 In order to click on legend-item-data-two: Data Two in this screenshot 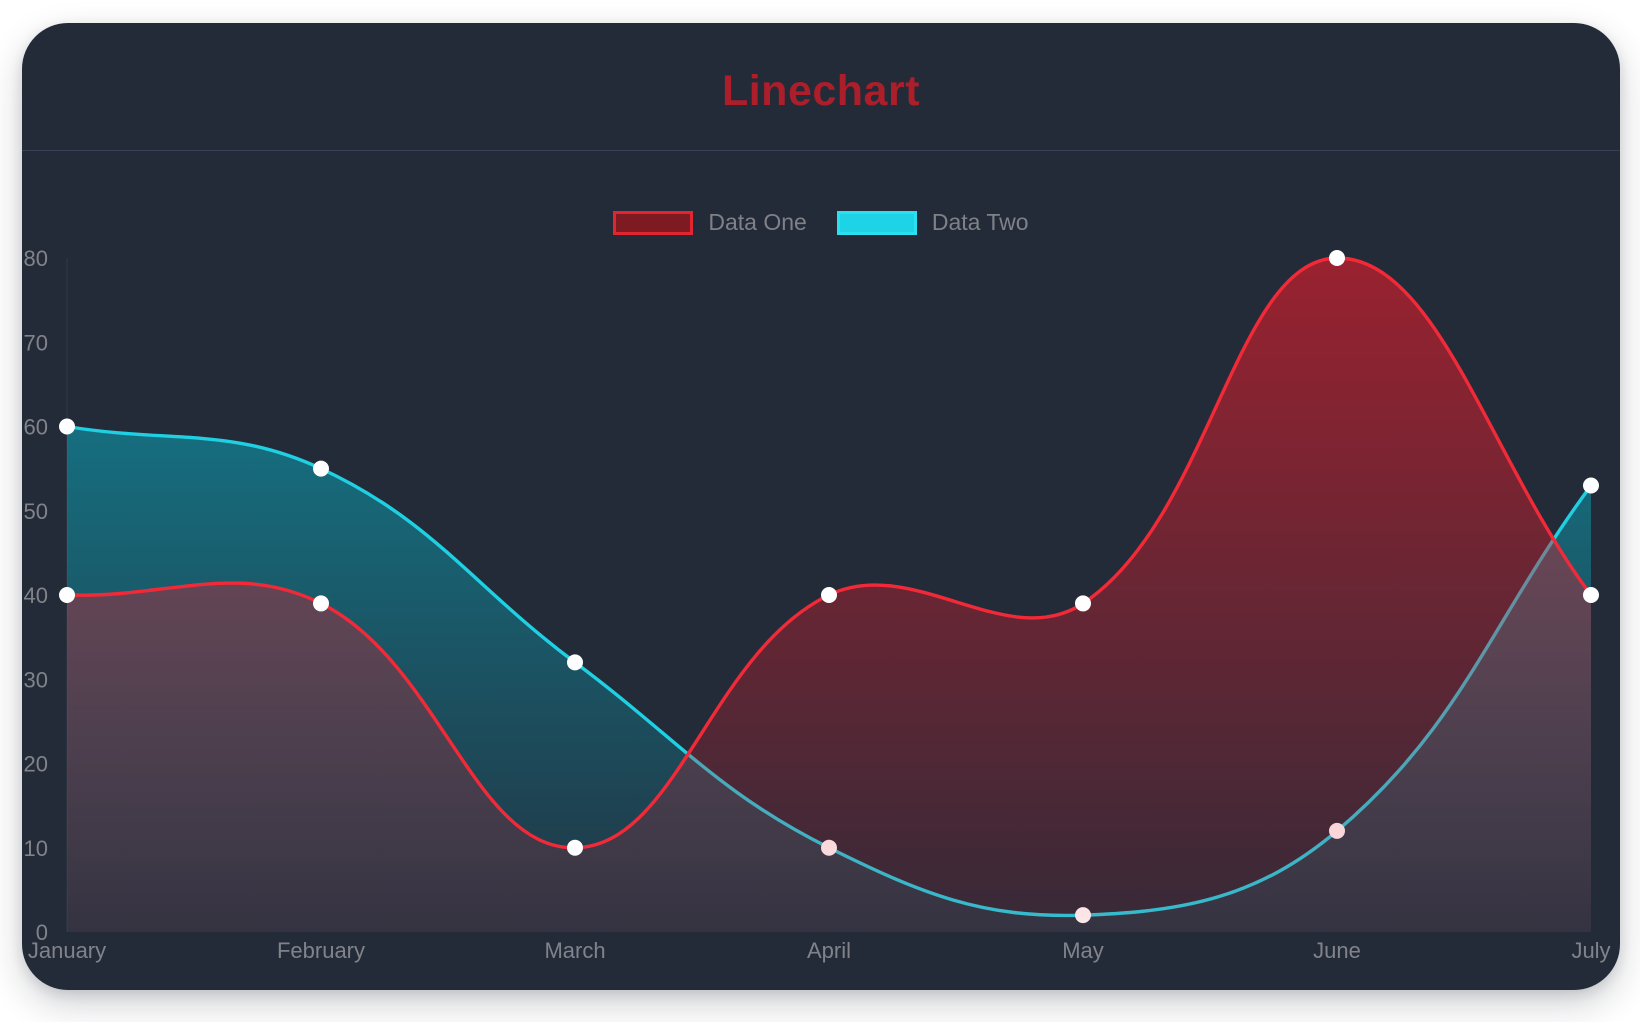, I will do `click(932, 222)`.